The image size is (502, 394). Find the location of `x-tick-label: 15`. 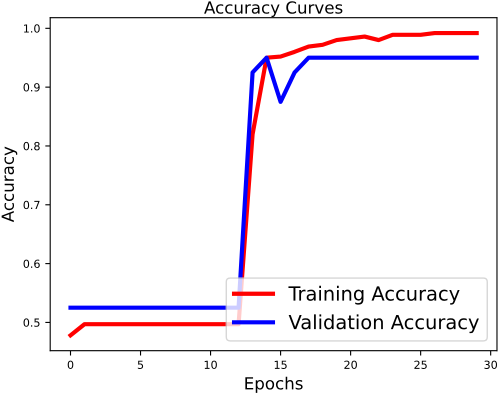

x-tick-label: 15 is located at coordinates (280, 364).